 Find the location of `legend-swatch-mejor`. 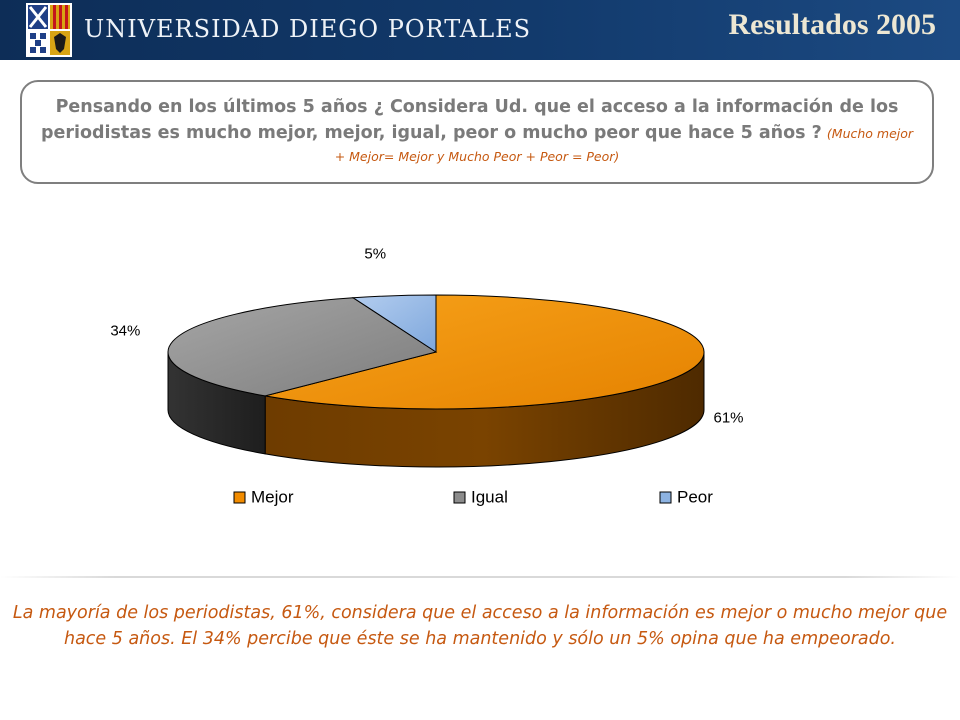

legend-swatch-mejor is located at coordinates (239, 497).